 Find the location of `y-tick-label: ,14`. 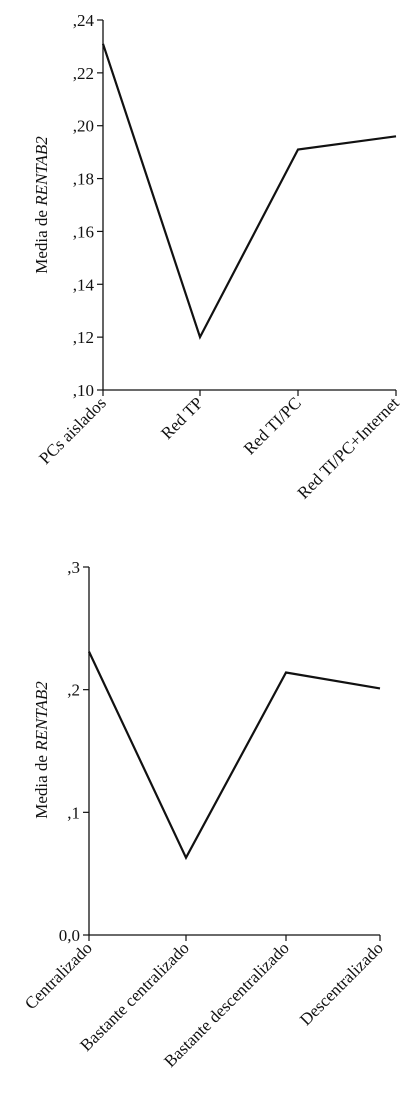

y-tick-label: ,14 is located at coordinates (84, 284).